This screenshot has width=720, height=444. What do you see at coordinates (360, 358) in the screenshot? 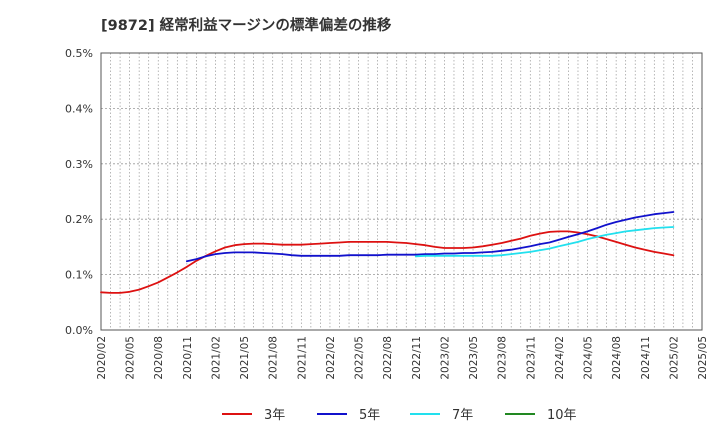
I see `x-tick-label: 2022/05` at bounding box center [360, 358].